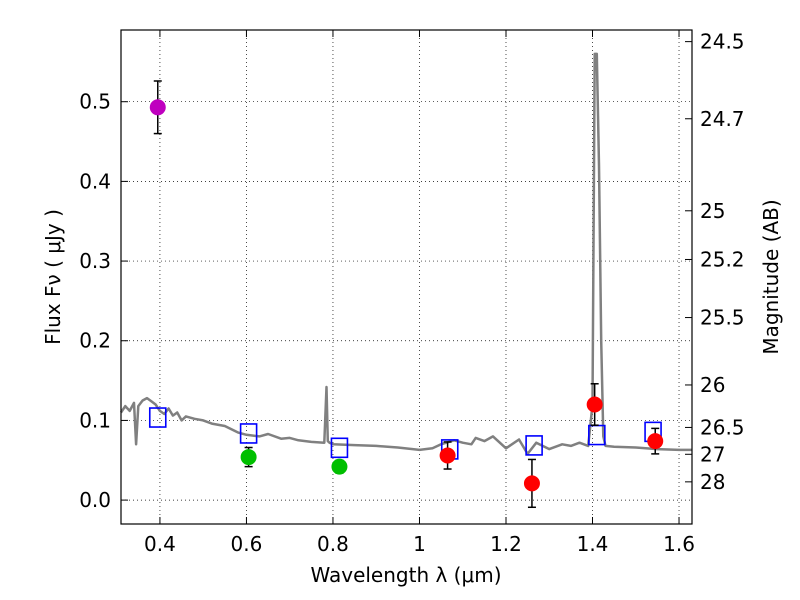 This screenshot has height=600, width=800. What do you see at coordinates (722, 318) in the screenshot?
I see `y2-tick-label: 25.5` at bounding box center [722, 318].